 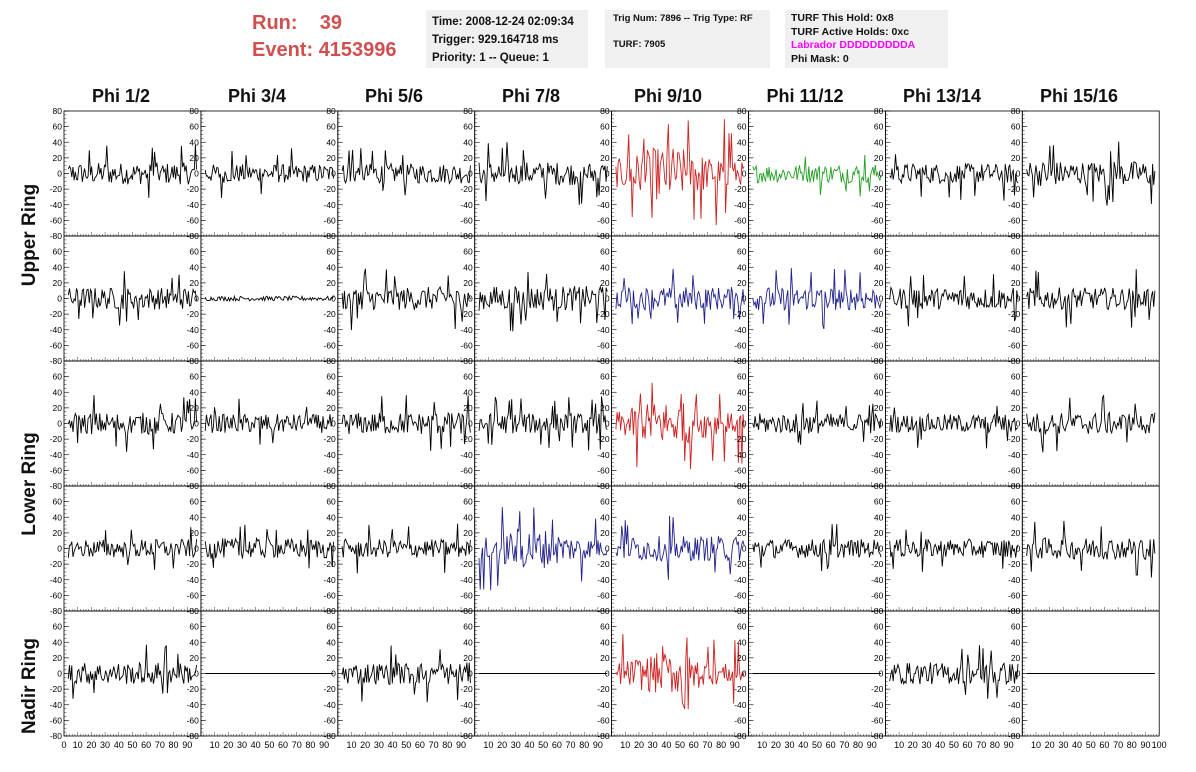 I want to click on x-tick-label: 20, so click(x=502, y=745).